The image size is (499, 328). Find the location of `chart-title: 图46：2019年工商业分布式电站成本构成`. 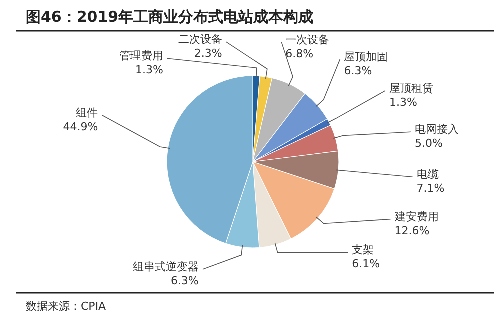

chart-title: 图46：2019年工商业分布式电站成本构成 is located at coordinates (170, 17).